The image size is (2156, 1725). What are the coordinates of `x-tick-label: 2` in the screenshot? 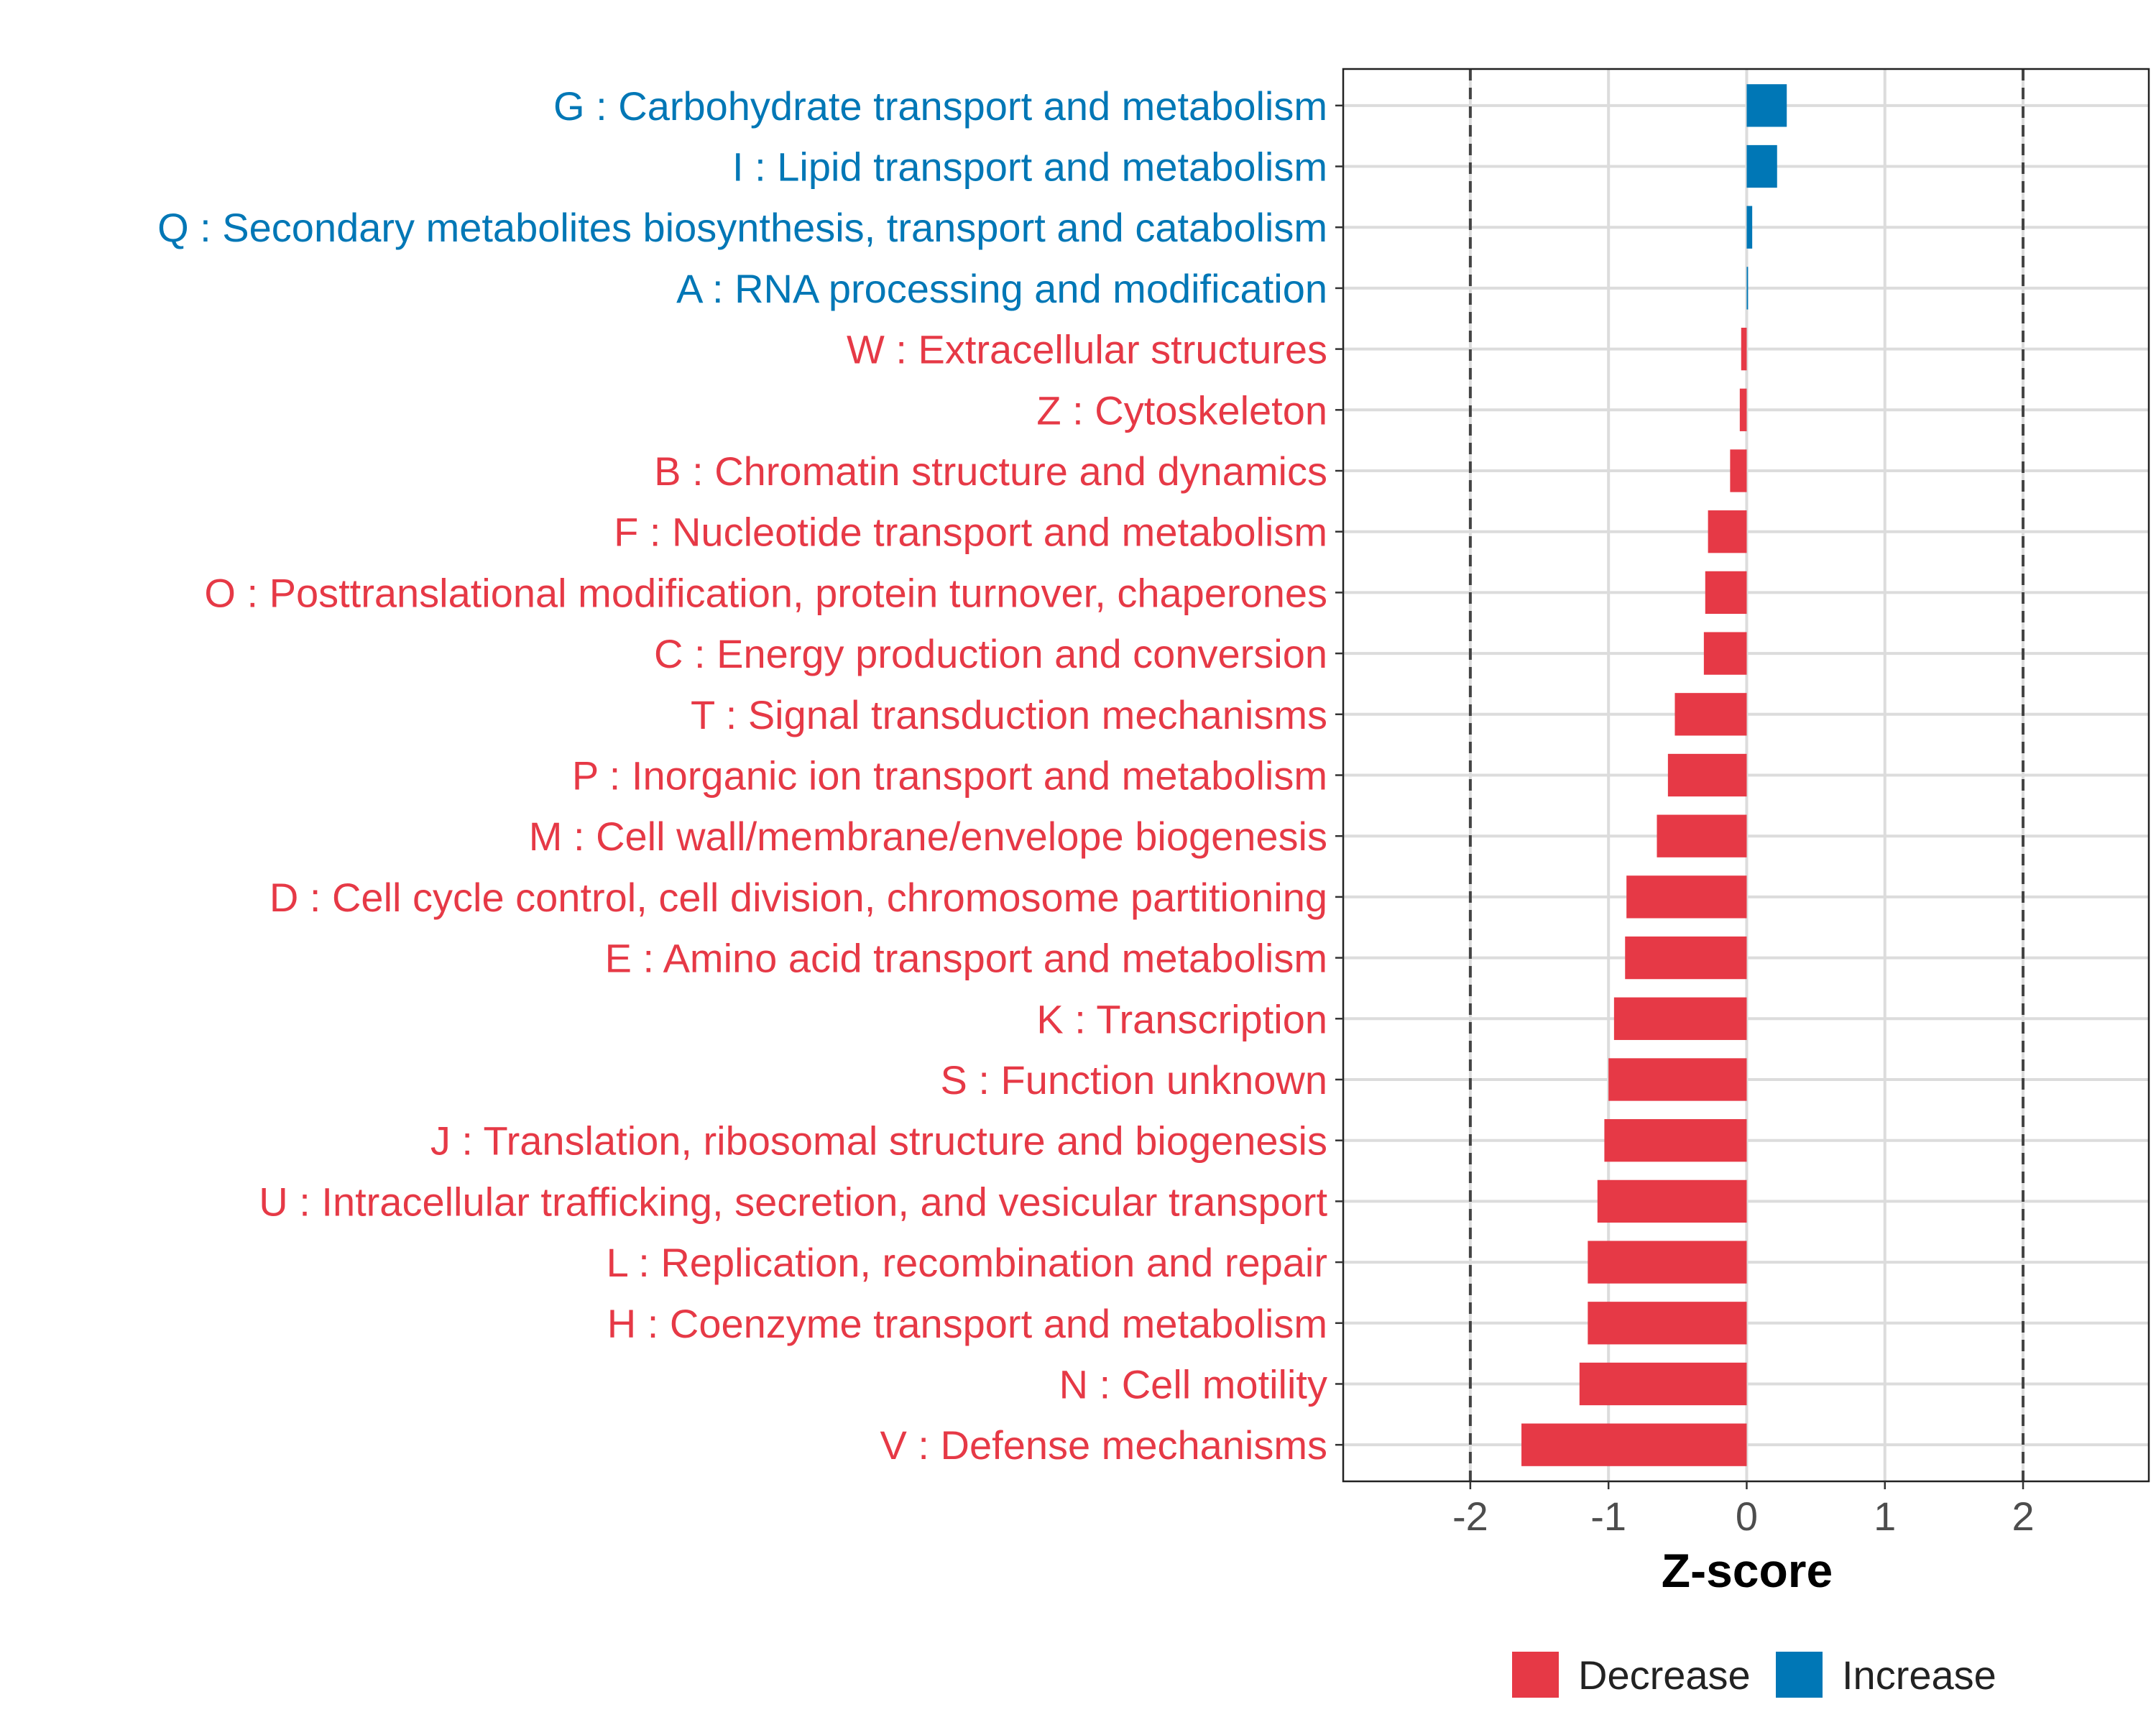 It's located at (2023, 1516).